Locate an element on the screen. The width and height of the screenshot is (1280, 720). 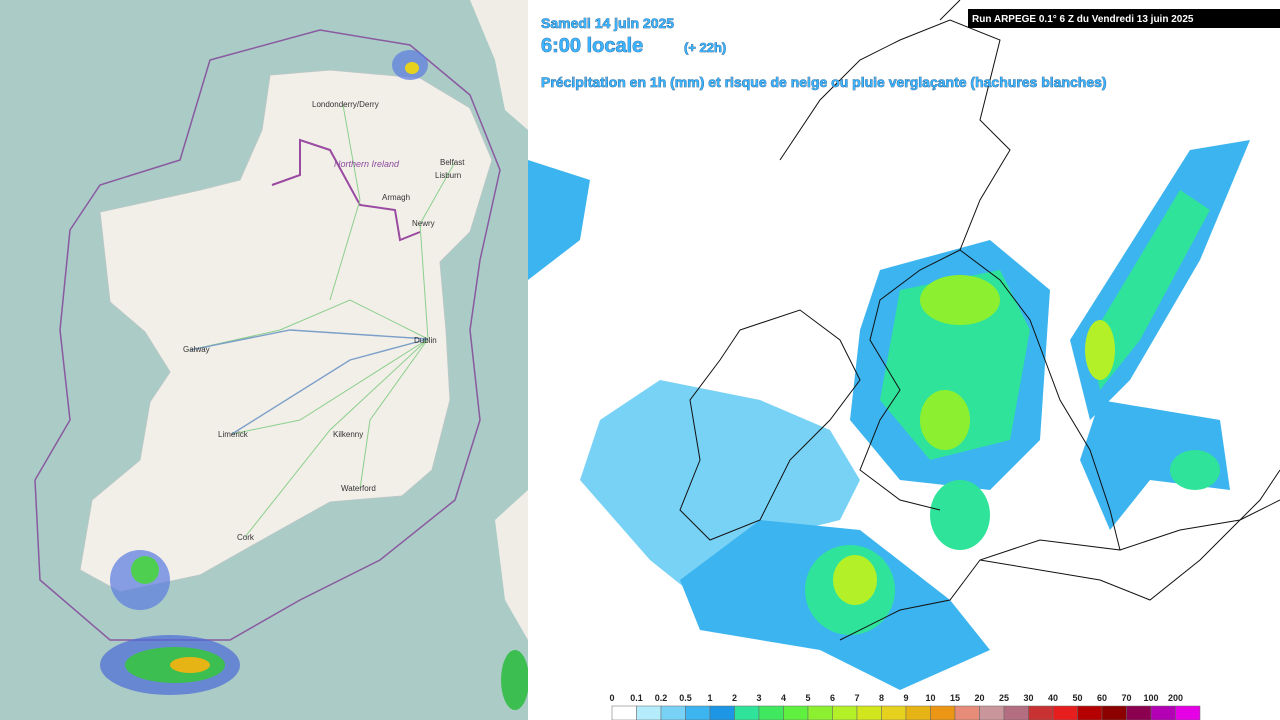
place-label: Londonderry/Derry is located at coordinates (345, 104).